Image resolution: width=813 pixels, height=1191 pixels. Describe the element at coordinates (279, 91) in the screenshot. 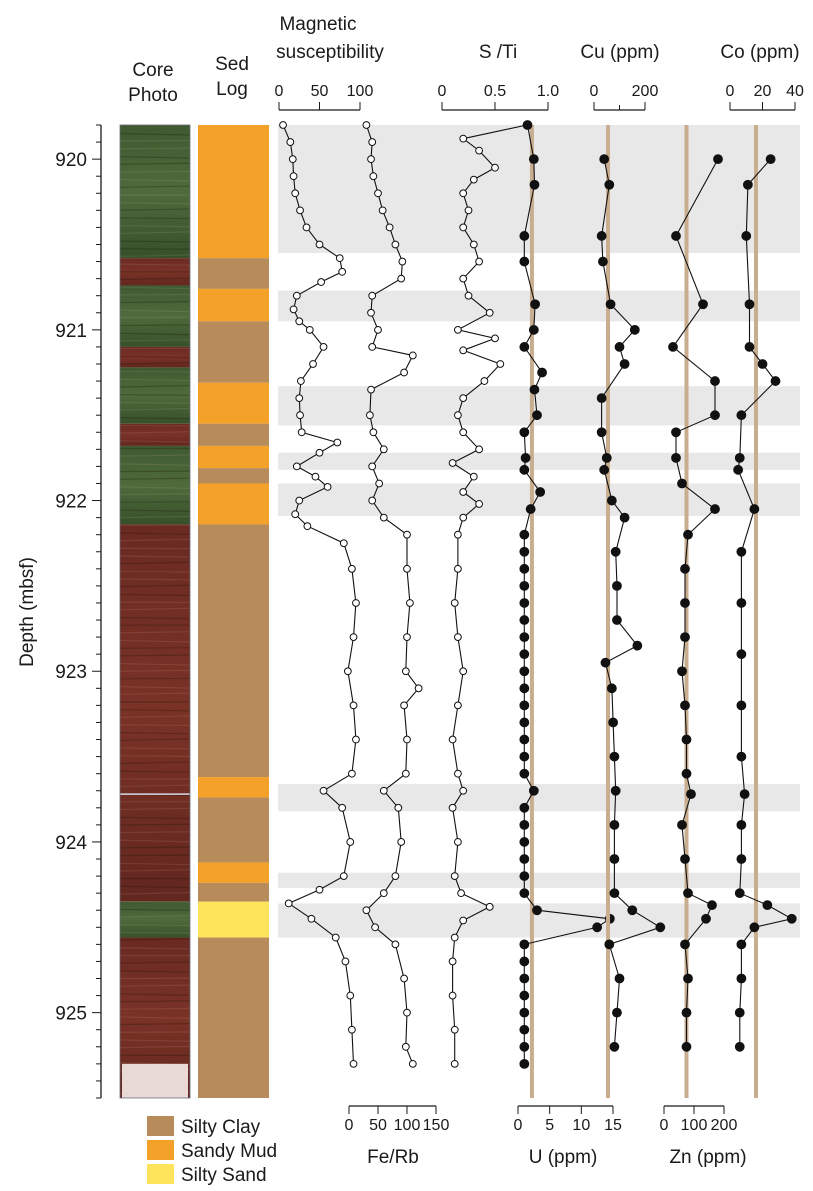

I see `ms-tick-label: 0` at that location.